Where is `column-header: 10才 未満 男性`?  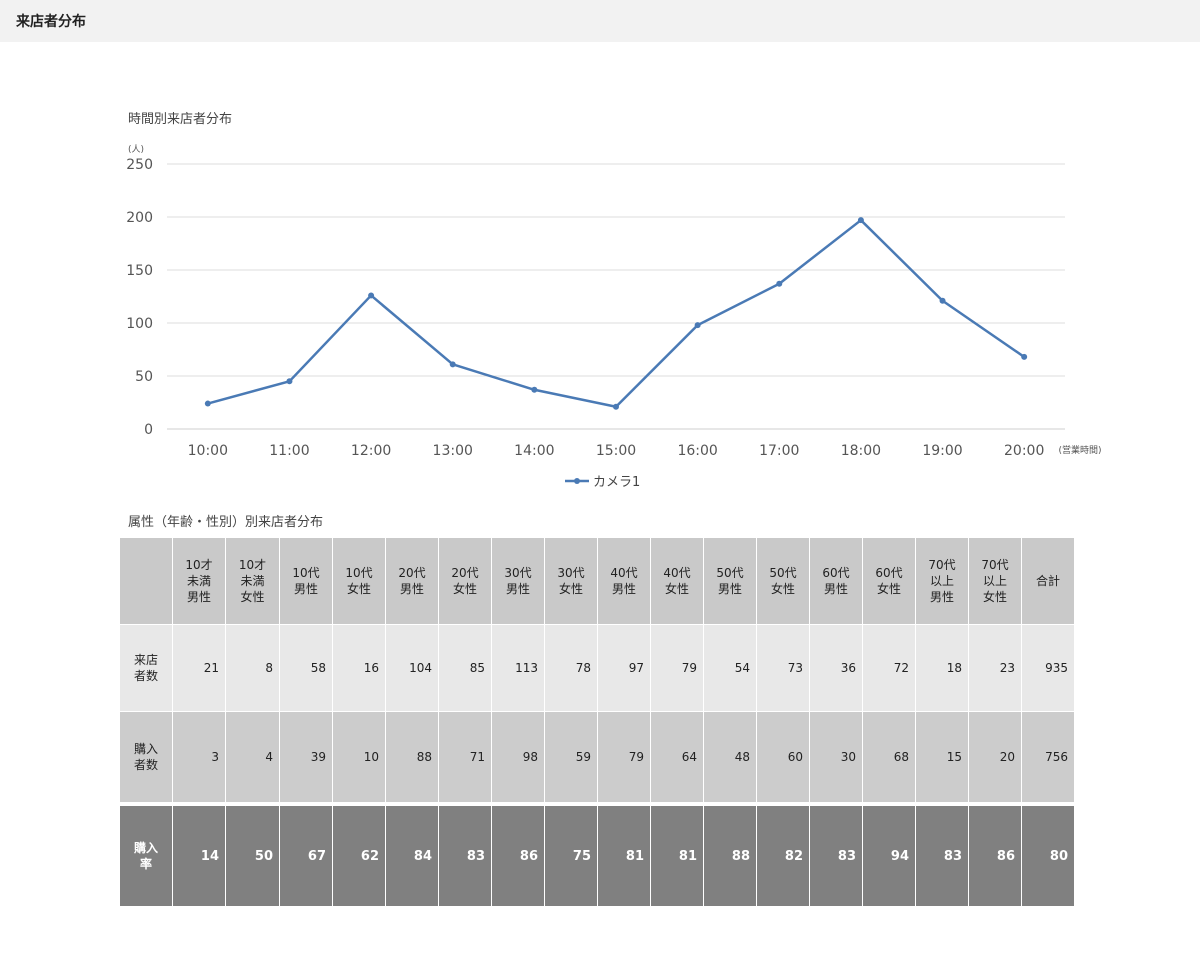 column-header: 10才 未満 男性 is located at coordinates (199, 581).